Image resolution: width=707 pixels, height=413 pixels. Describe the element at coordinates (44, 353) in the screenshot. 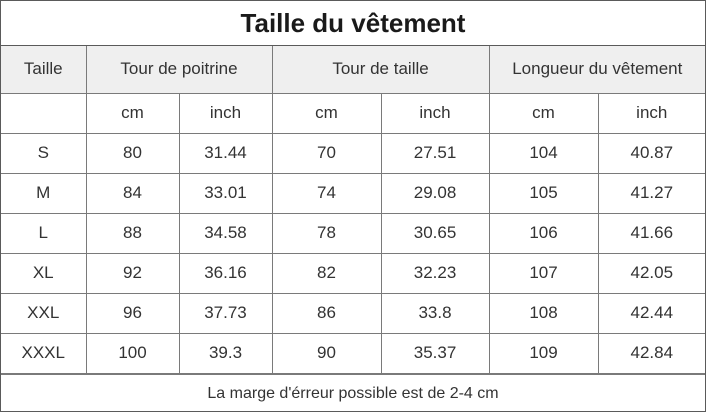

I see `size-cell: XXXL` at that location.